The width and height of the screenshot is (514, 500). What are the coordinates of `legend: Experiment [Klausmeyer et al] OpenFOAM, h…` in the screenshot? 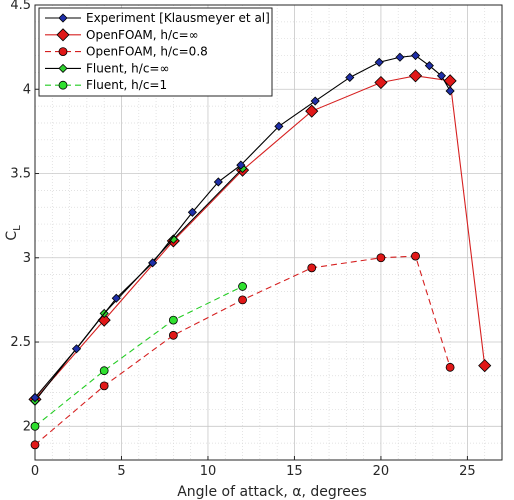 It's located at (155, 52).